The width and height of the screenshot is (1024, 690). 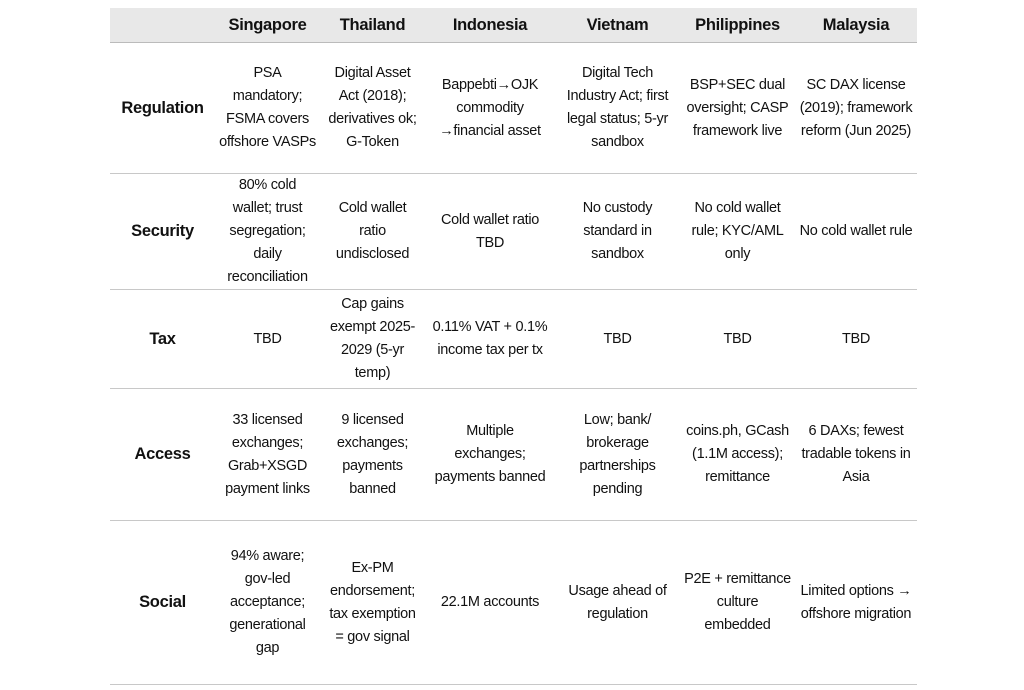 What do you see at coordinates (856, 454) in the screenshot?
I see `table-cell: 6 DAXs; fewest tradable tokens in Asia` at bounding box center [856, 454].